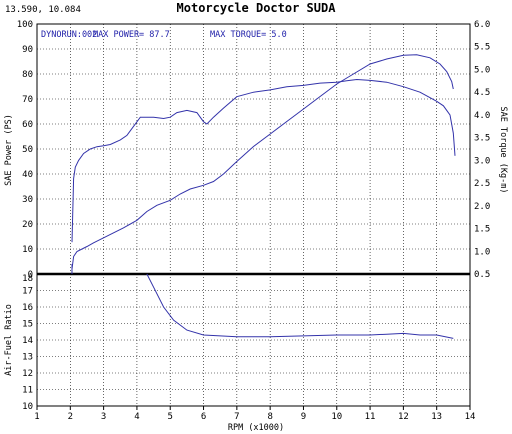 The image size is (512, 434). I want to click on rpm-tick-label: 6, so click(203, 417).